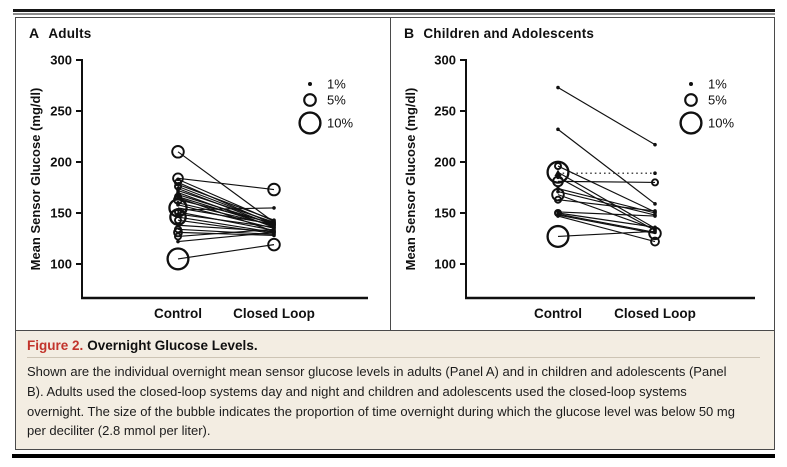 The image size is (787, 467). Describe the element at coordinates (34, 33) in the screenshot. I see `panel-a-letter: A` at that location.